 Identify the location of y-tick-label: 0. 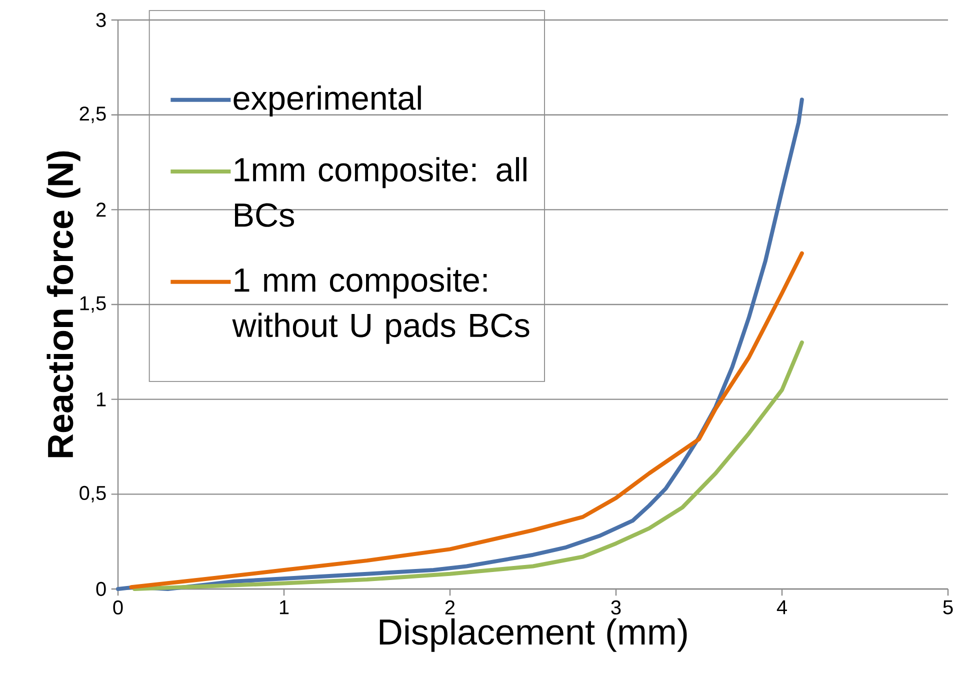
(101, 589).